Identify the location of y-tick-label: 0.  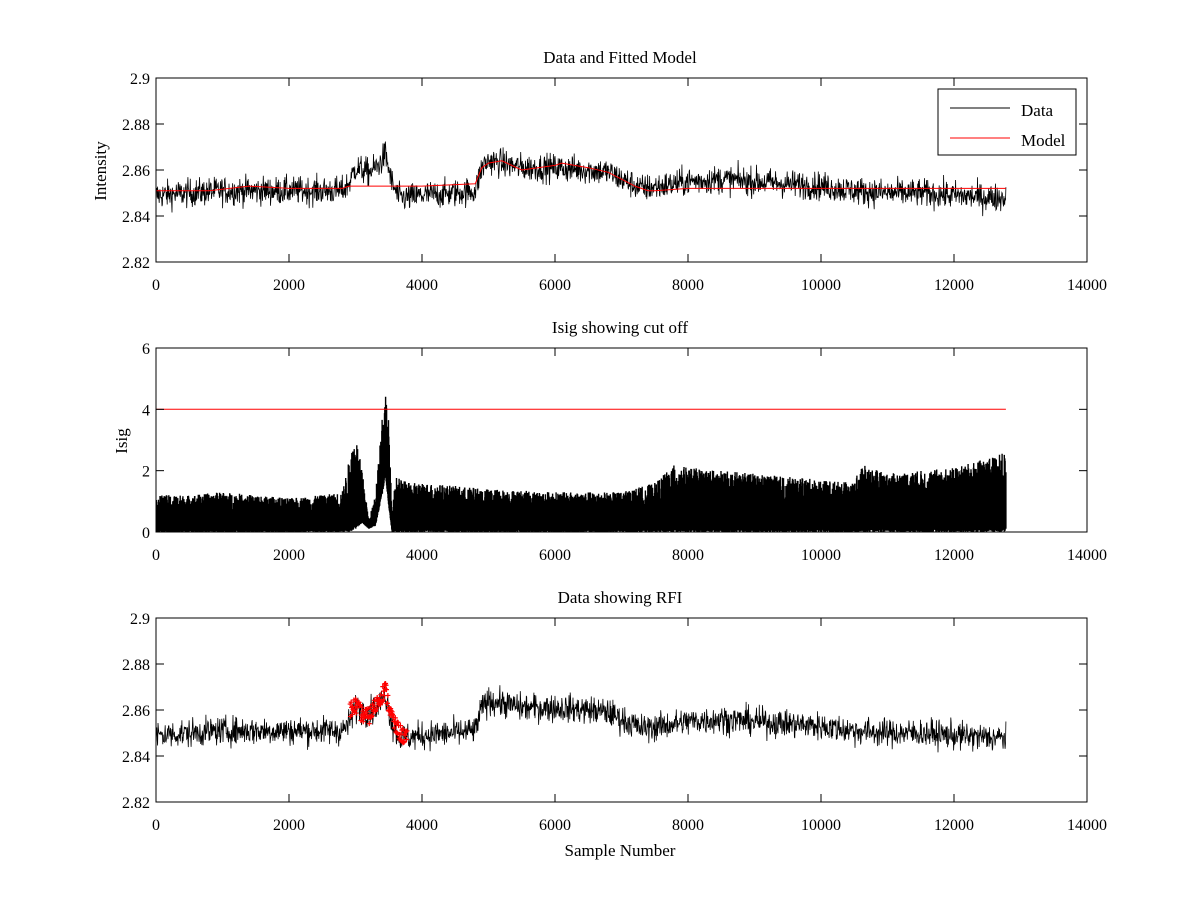
(146, 533).